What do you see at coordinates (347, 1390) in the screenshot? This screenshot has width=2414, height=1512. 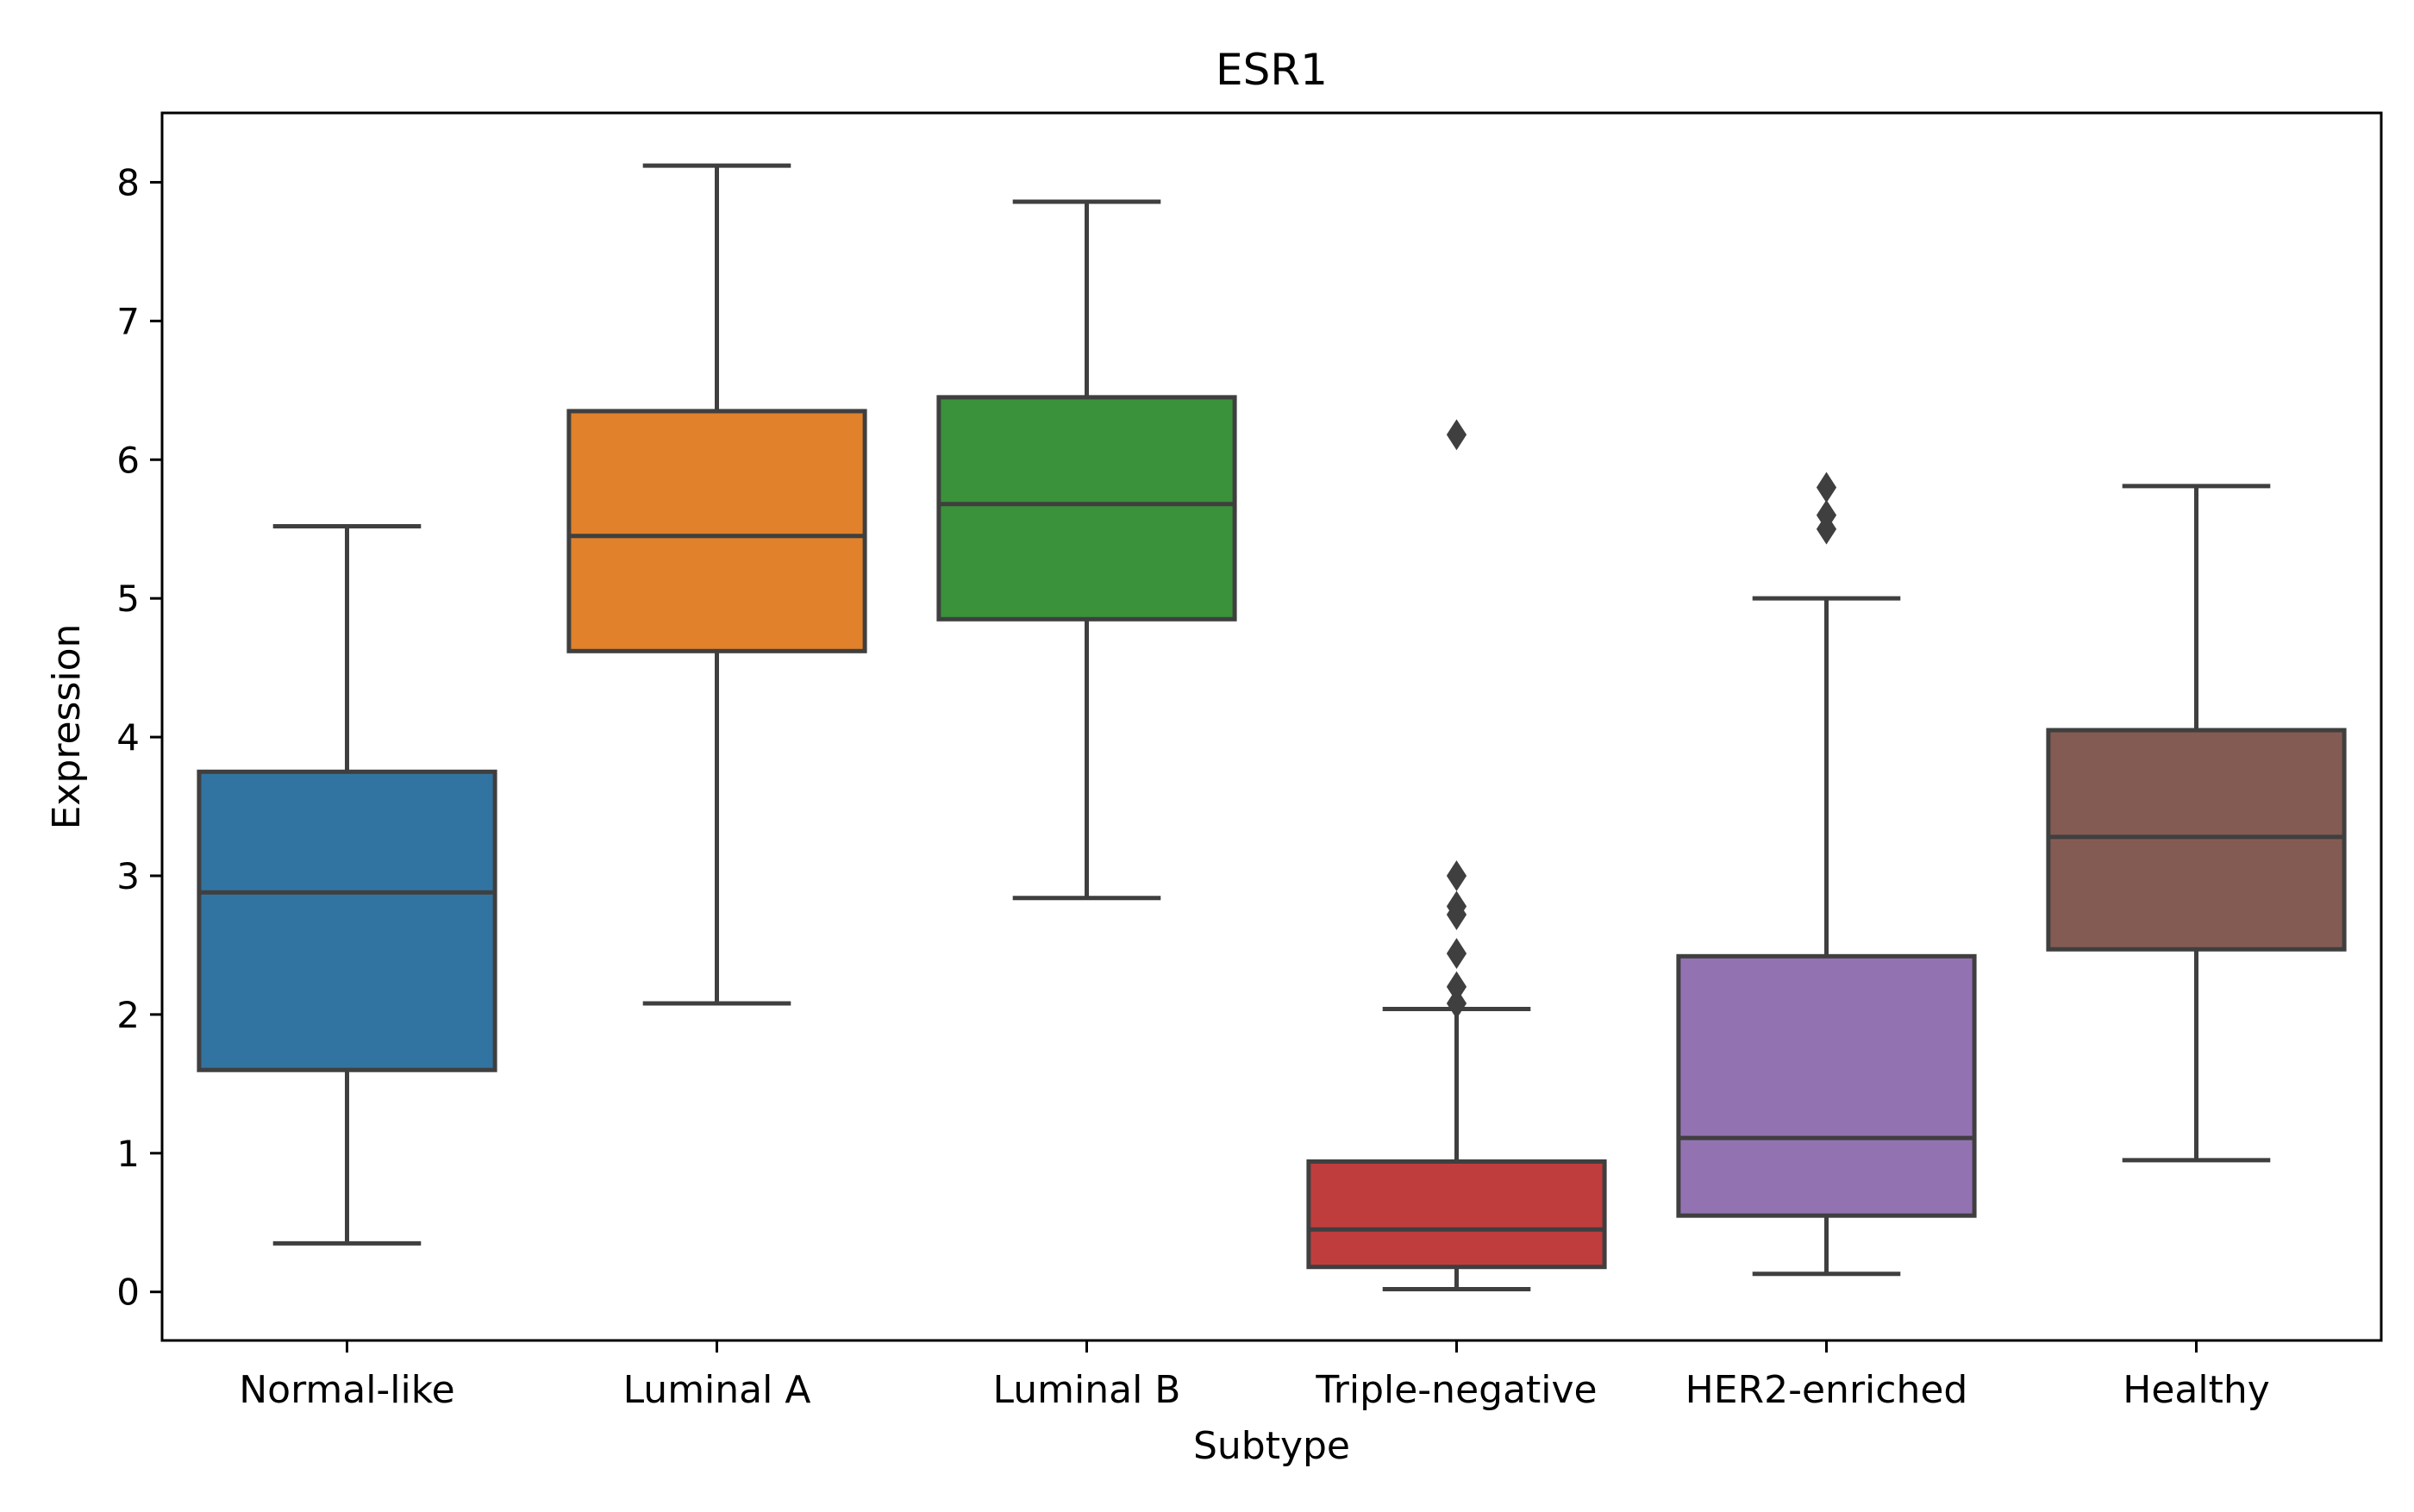 I see `x-tick-label: Normal-like` at bounding box center [347, 1390].